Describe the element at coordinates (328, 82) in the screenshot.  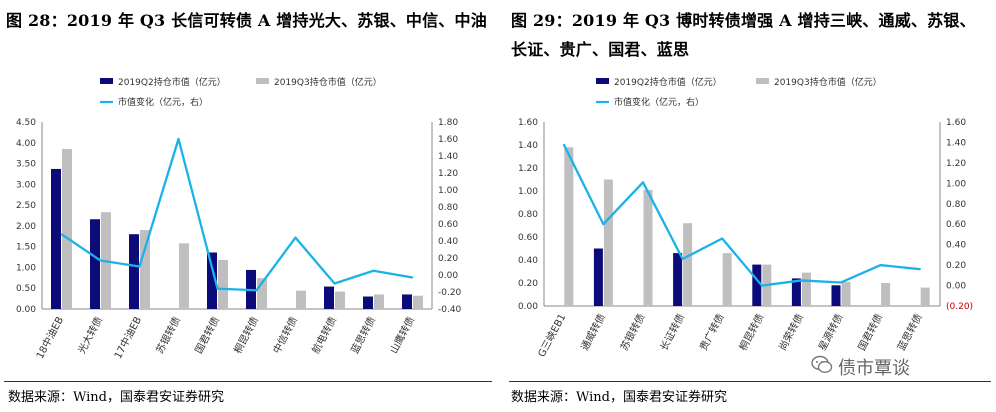
I see `chart0-legend-label-q3: 2019Q3持仓市值（亿元）` at that location.